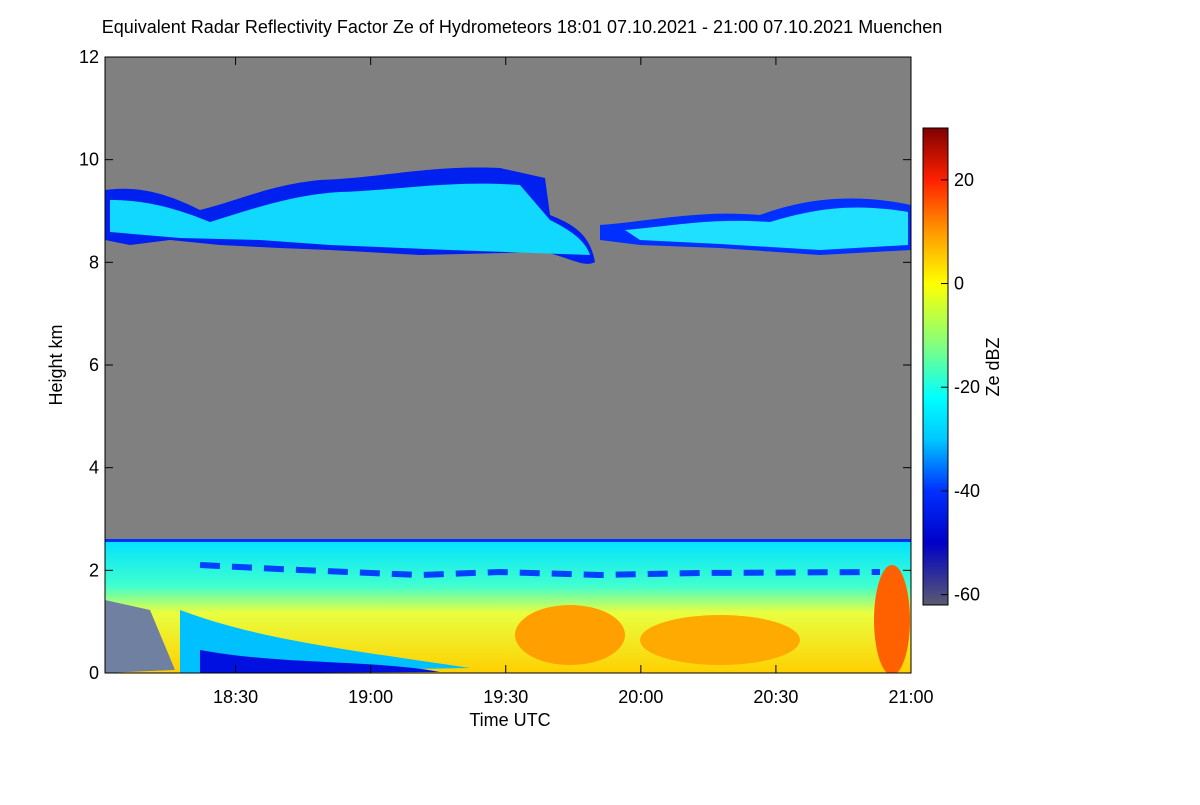  Describe the element at coordinates (775, 697) in the screenshot. I see `x-tick-label: 20:30` at that location.